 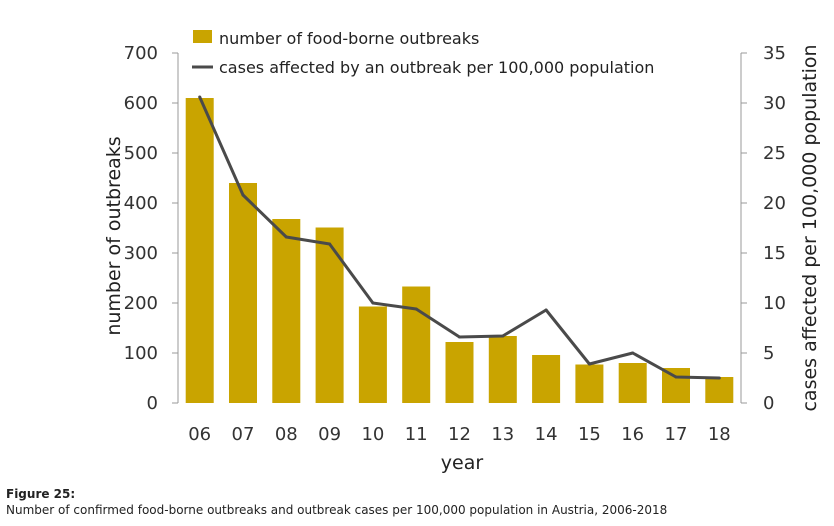 What do you see at coordinates (774, 153) in the screenshot?
I see `right-tick-label: 25` at bounding box center [774, 153].